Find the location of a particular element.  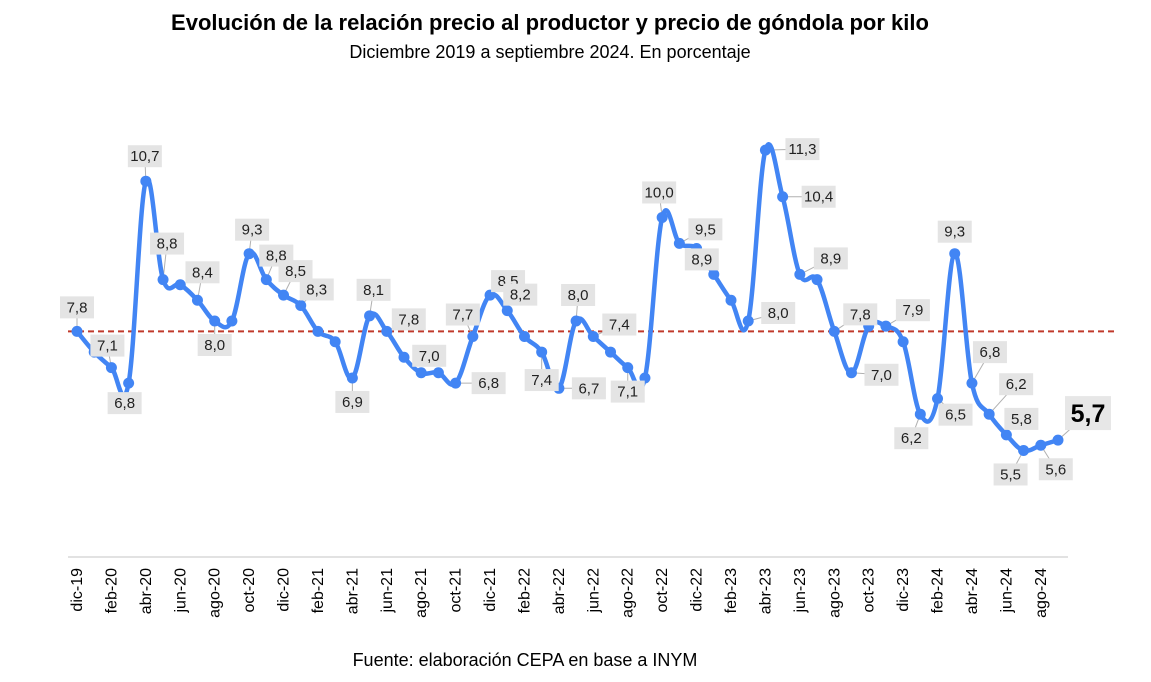

data-label: 6,8 is located at coordinates (488, 383).